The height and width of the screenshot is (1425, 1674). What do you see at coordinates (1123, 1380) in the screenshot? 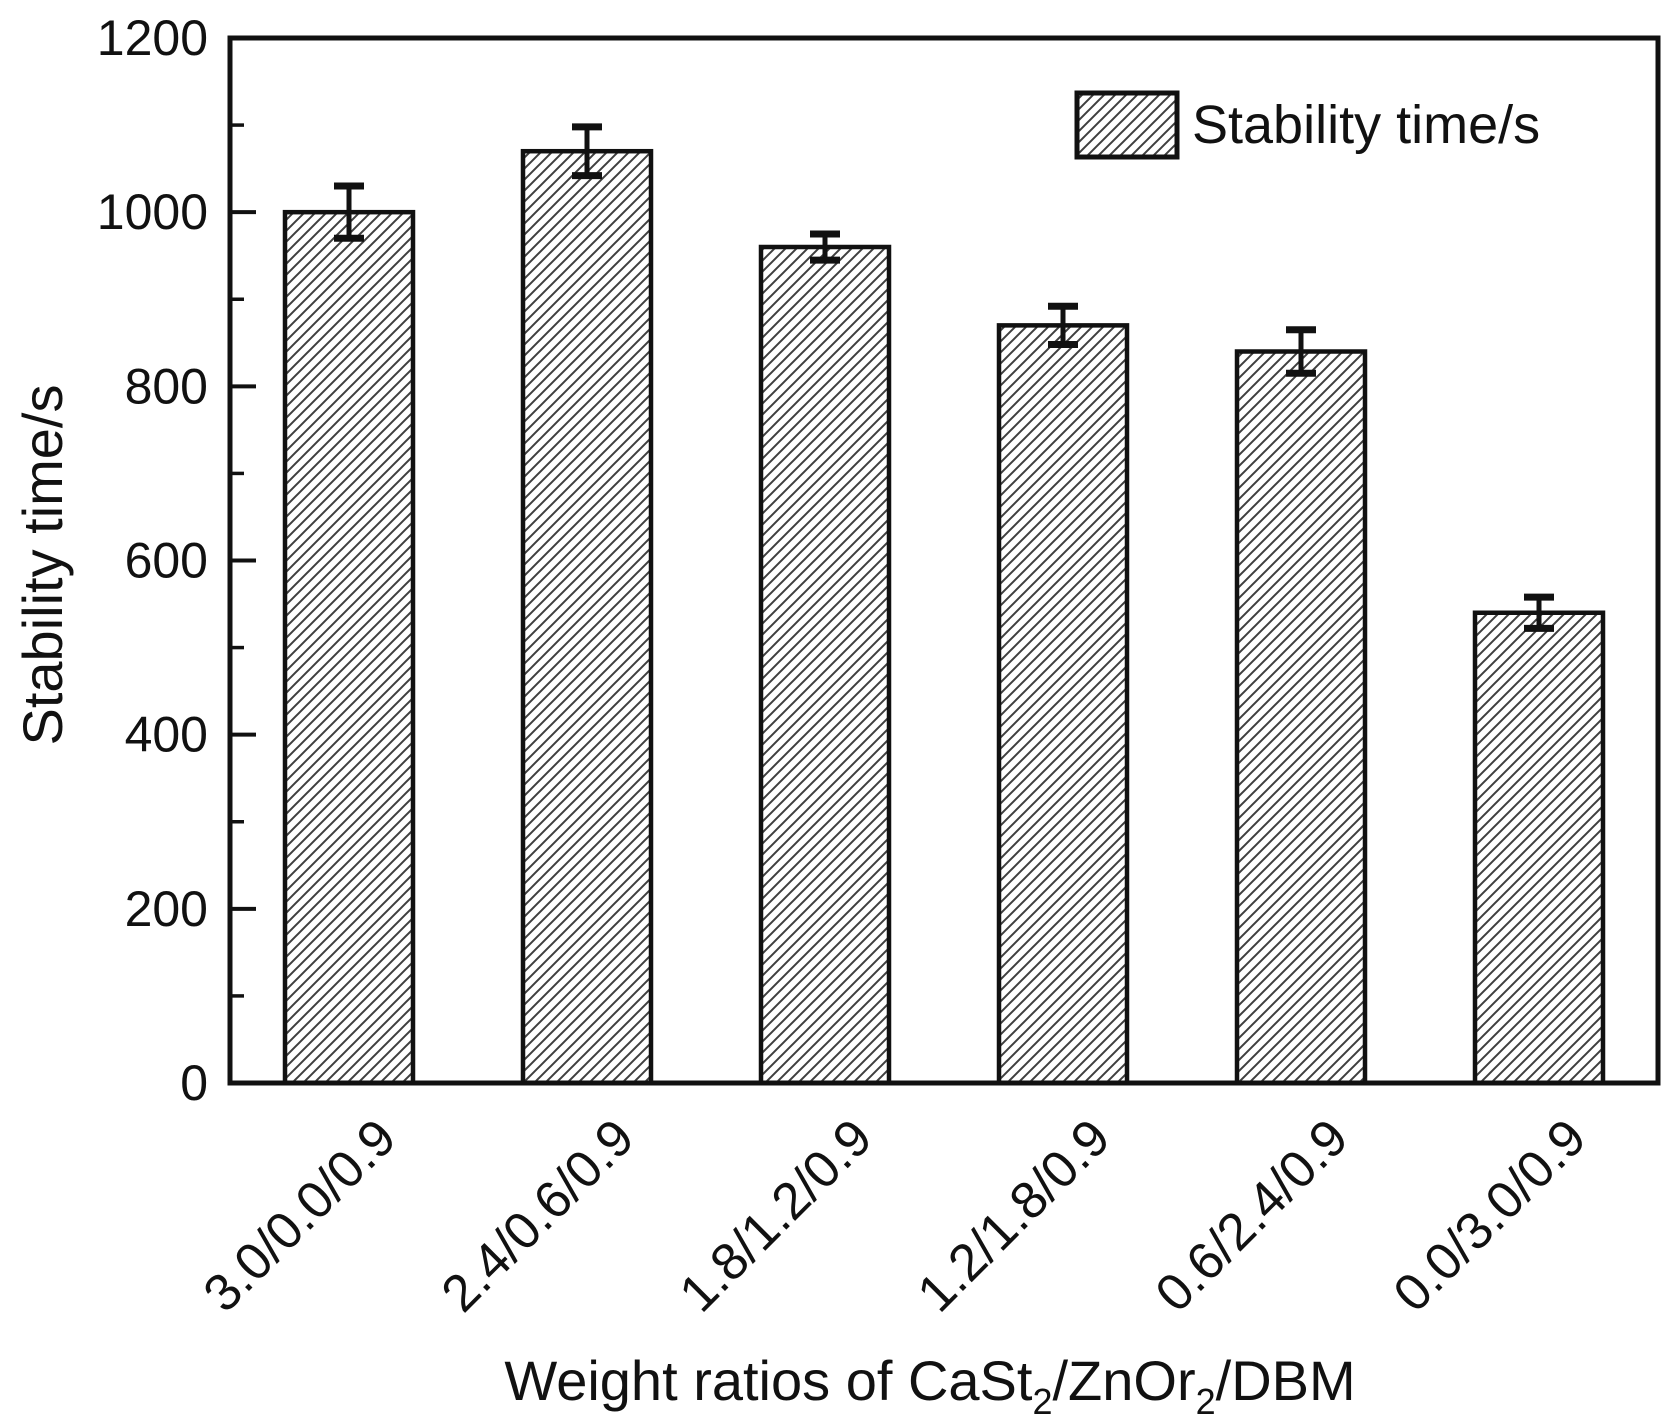
I see `x-axis-title-text: /ZnOr` at bounding box center [1123, 1380].